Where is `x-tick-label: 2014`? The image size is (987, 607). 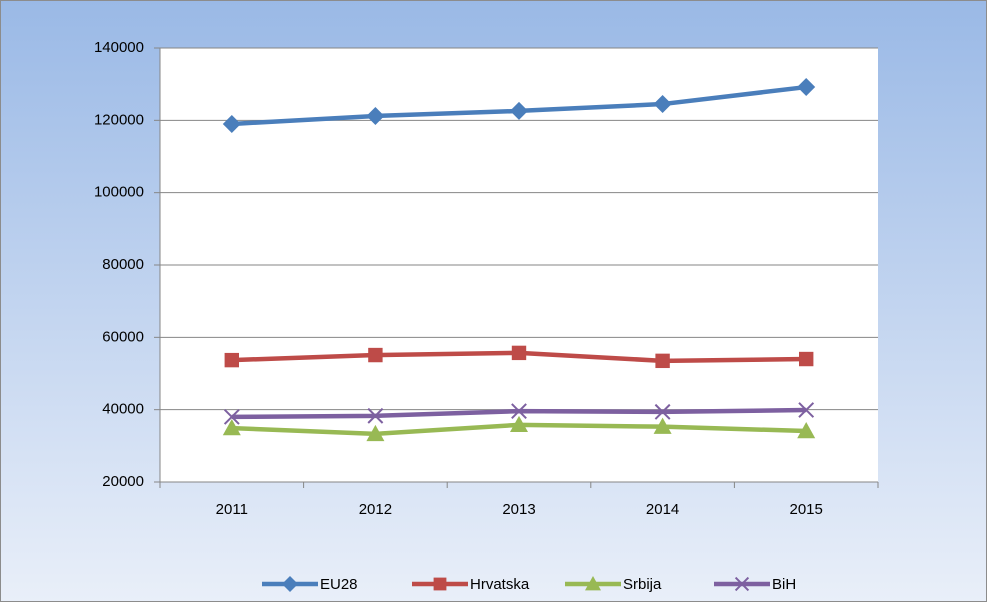
x-tick-label: 2014 is located at coordinates (662, 509).